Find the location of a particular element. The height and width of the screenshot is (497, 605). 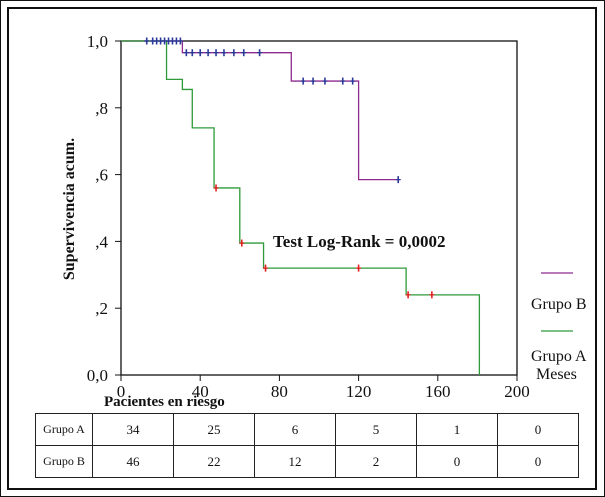

series-line-grupo-b is located at coordinates (261, 110).